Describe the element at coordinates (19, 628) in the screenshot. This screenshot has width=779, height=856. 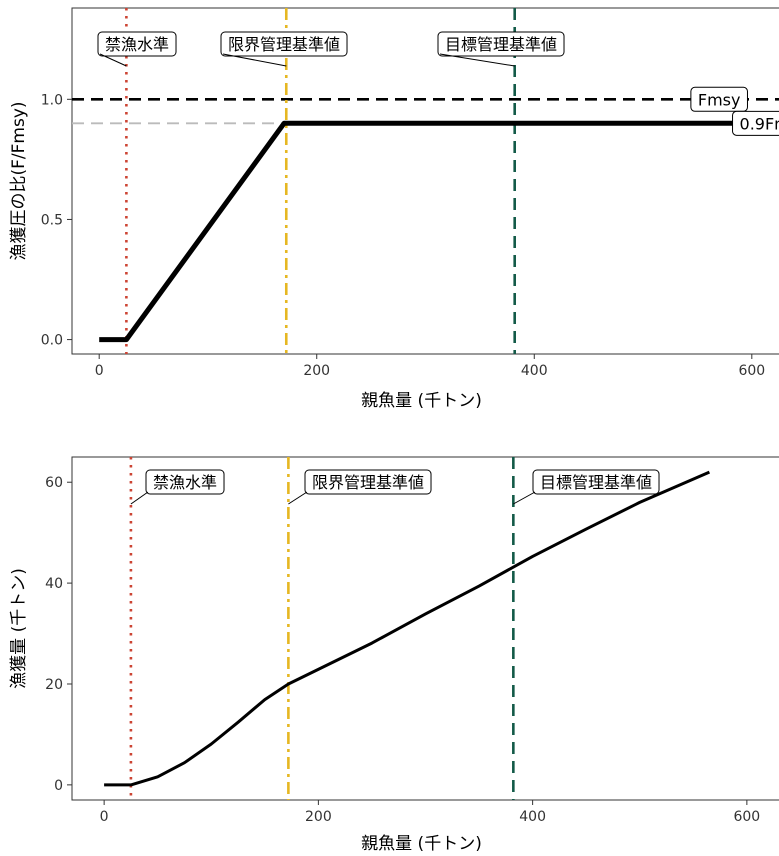
I see `y-axis-title: 漁獲量 (千トン)` at that location.